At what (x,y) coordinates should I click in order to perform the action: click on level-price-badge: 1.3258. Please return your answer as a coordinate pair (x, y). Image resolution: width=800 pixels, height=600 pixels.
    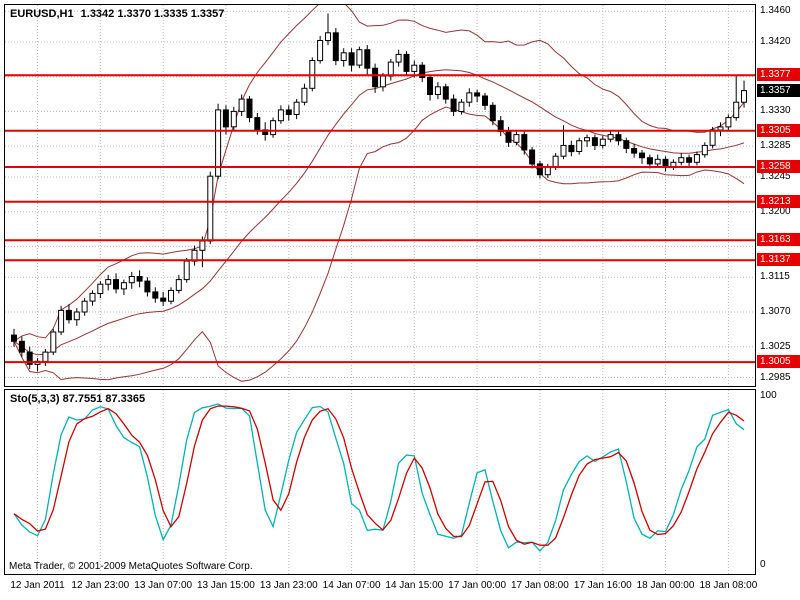
    Looking at the image, I should click on (778, 166).